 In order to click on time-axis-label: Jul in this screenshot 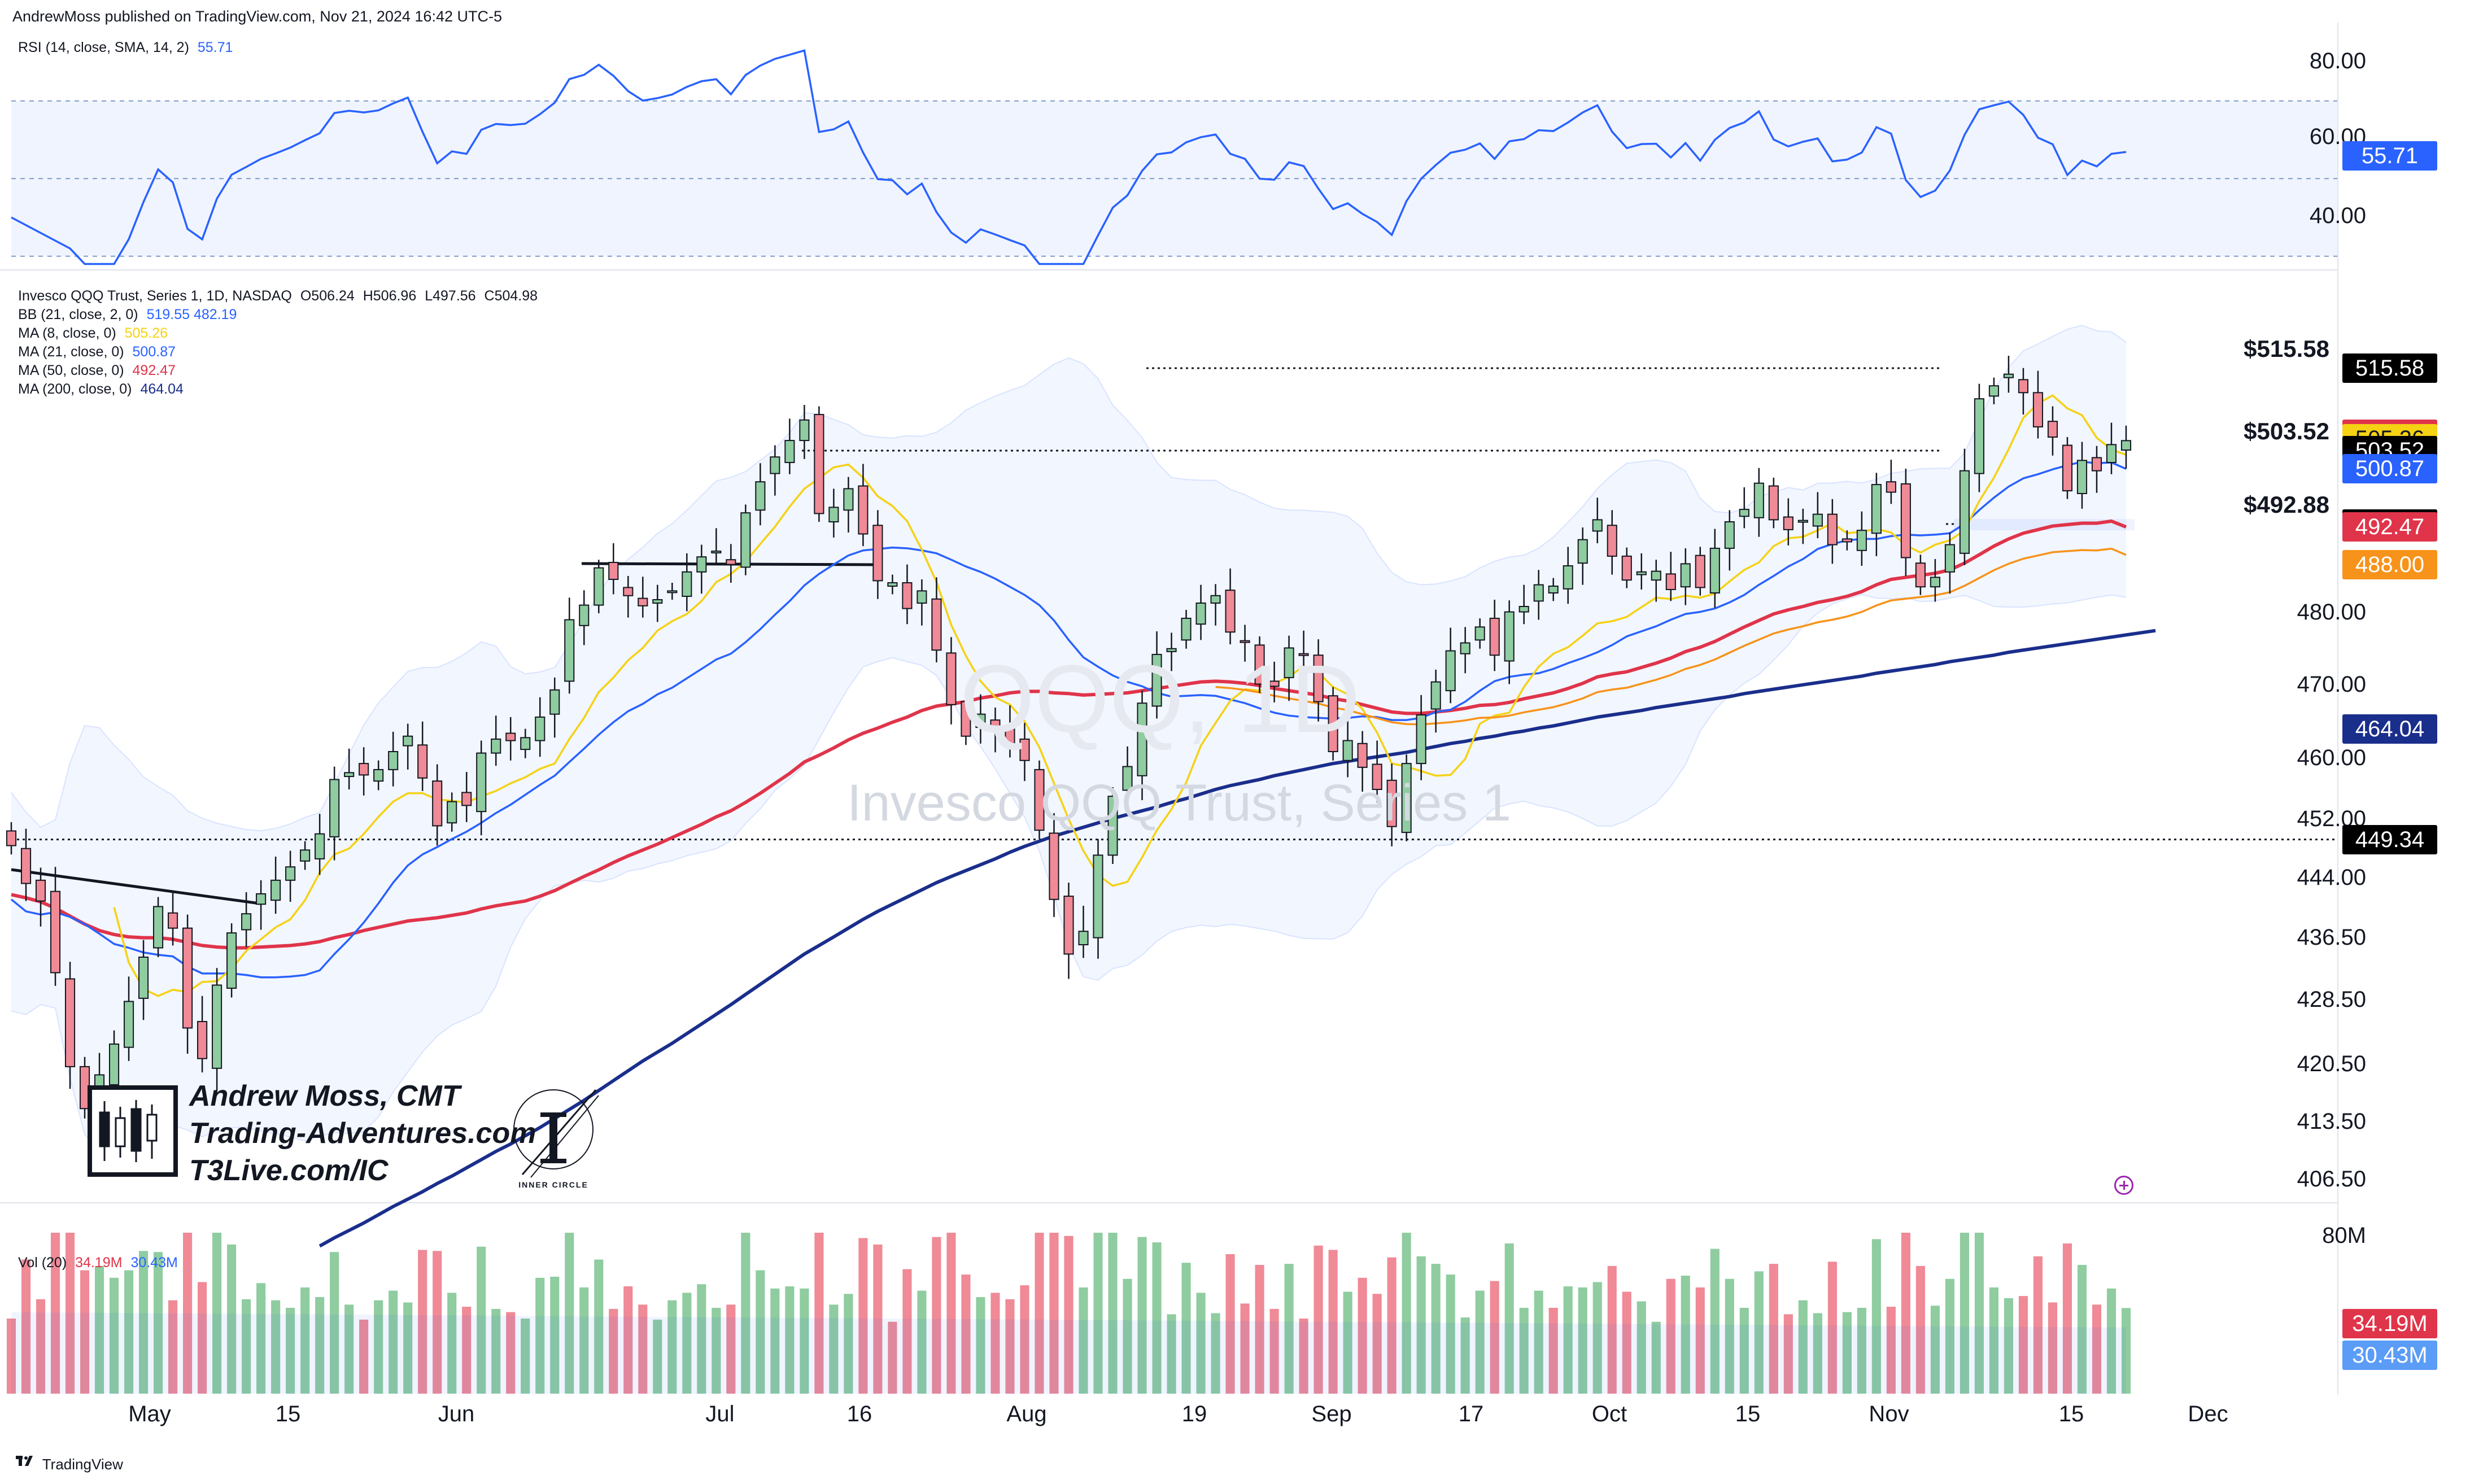, I will do `click(720, 1414)`.